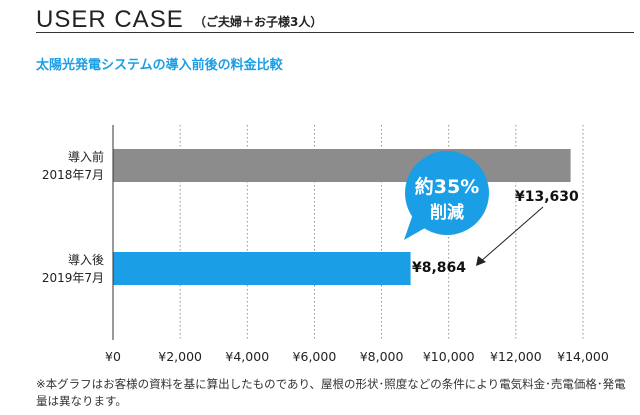  I want to click on x-tick-label: ¥8,000, so click(382, 356).